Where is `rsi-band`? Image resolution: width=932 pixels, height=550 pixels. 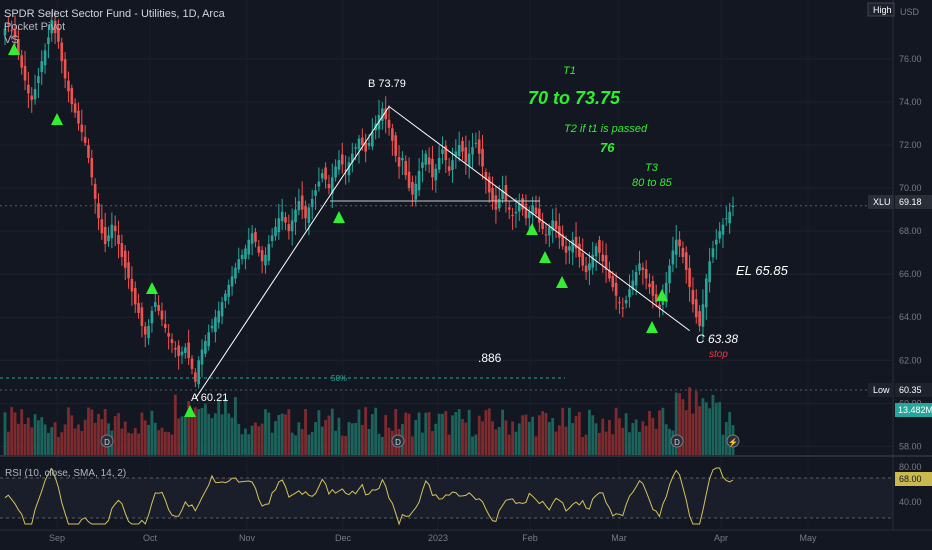 rsi-band is located at coordinates (446, 498).